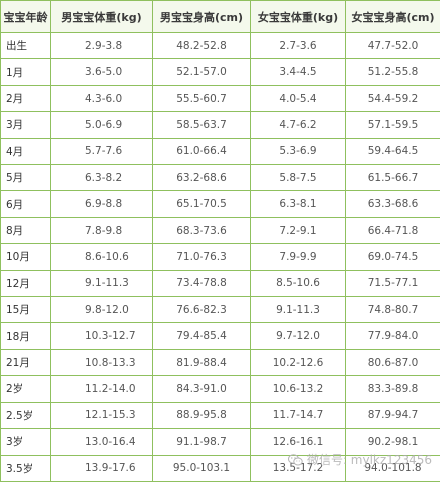 This screenshot has height=482, width=440. I want to click on table-row: 15月 9.8-12.0 76.6-82.3 9.1-11.3 74.8-80.7, so click(220, 310).